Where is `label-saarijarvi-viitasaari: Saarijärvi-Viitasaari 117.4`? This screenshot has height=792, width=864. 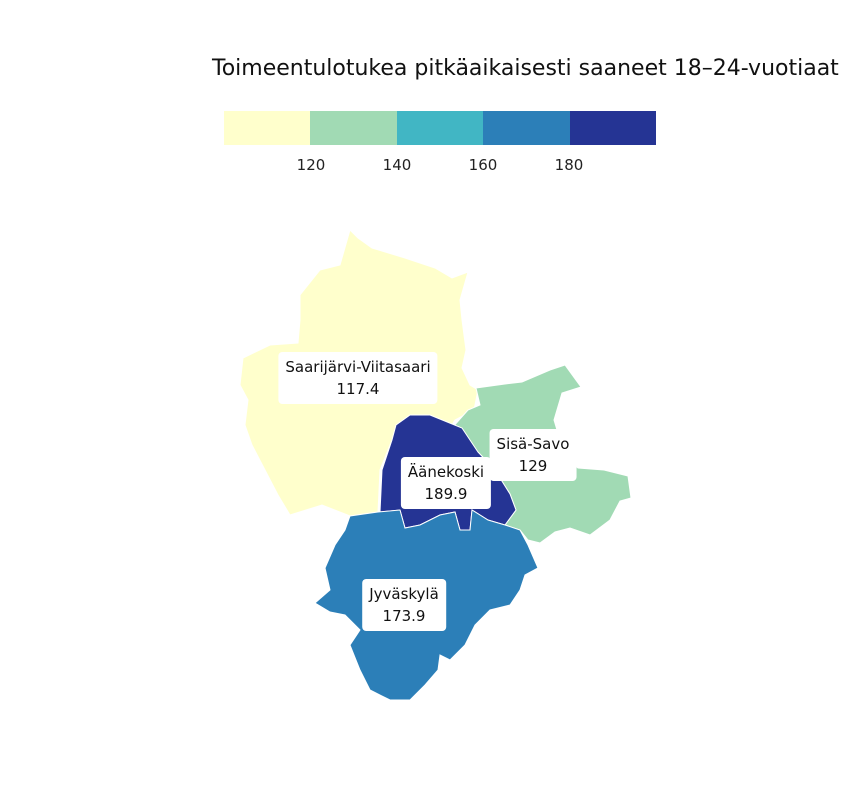
label-saarijarvi-viitasaari: Saarijärvi-Viitasaari 117.4 is located at coordinates (358, 378).